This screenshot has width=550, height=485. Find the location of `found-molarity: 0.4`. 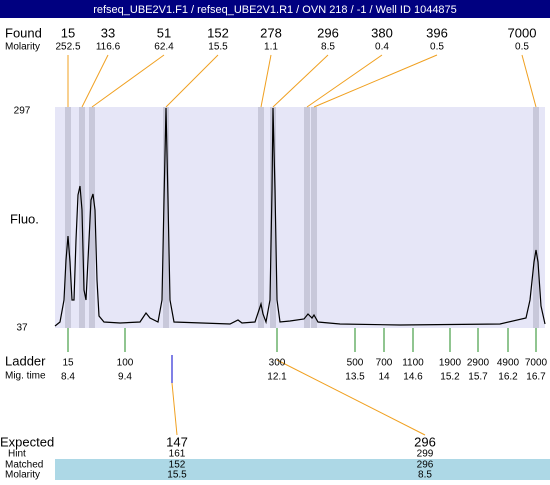

found-molarity: 0.4 is located at coordinates (382, 47).